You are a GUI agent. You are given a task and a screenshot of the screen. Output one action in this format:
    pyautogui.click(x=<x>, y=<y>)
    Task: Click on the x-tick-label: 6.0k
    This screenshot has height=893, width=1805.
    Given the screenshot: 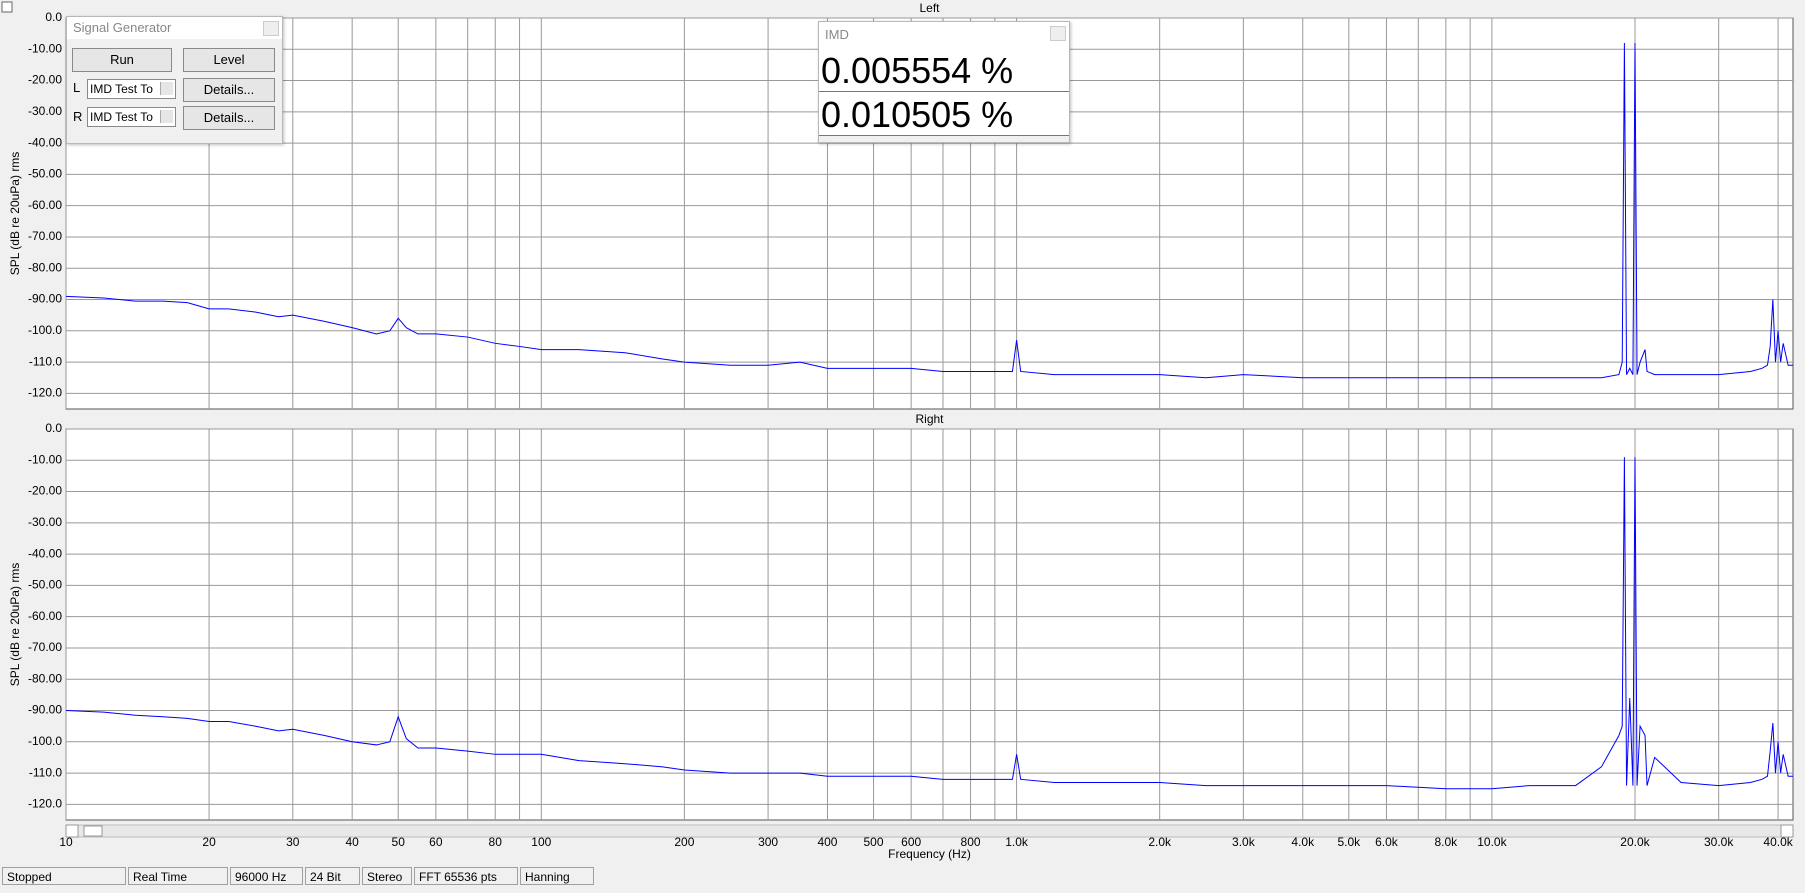 What is the action you would take?
    pyautogui.click(x=1387, y=842)
    